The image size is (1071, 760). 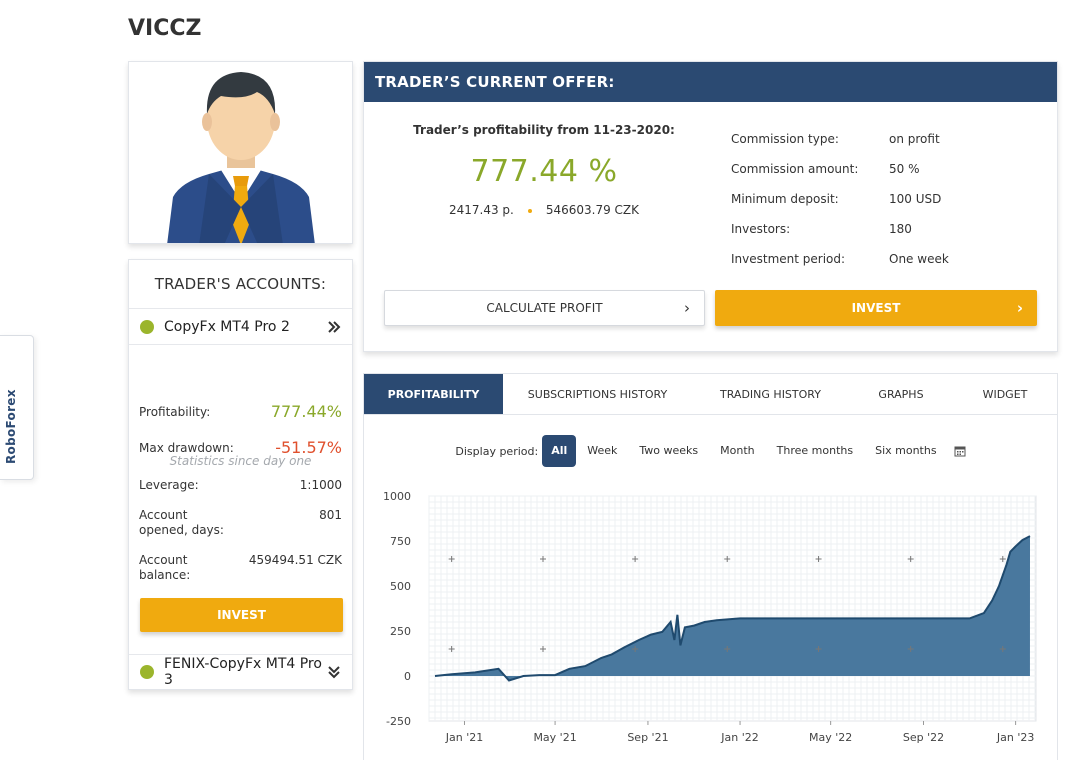 What do you see at coordinates (334, 326) in the screenshot?
I see `double-chevron-right-icon` at bounding box center [334, 326].